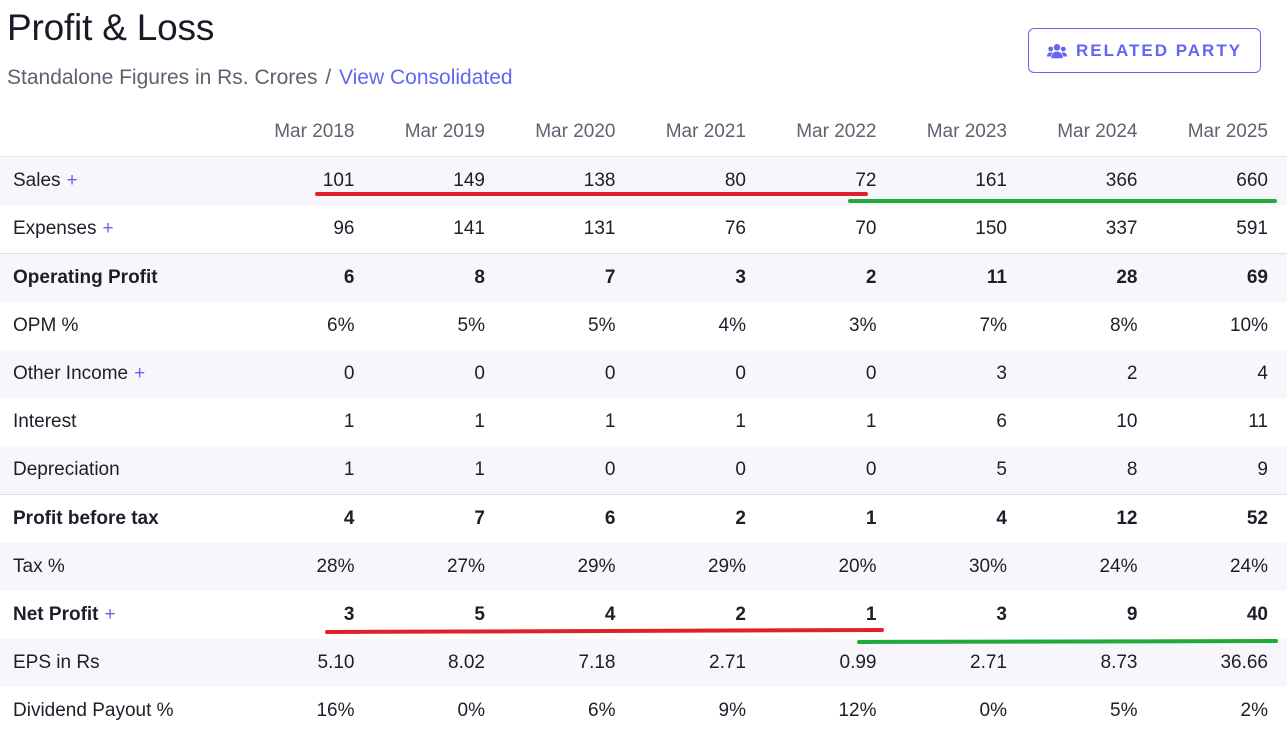 This screenshot has width=1287, height=738. What do you see at coordinates (732, 325) in the screenshot?
I see `table-cell: 4%` at bounding box center [732, 325].